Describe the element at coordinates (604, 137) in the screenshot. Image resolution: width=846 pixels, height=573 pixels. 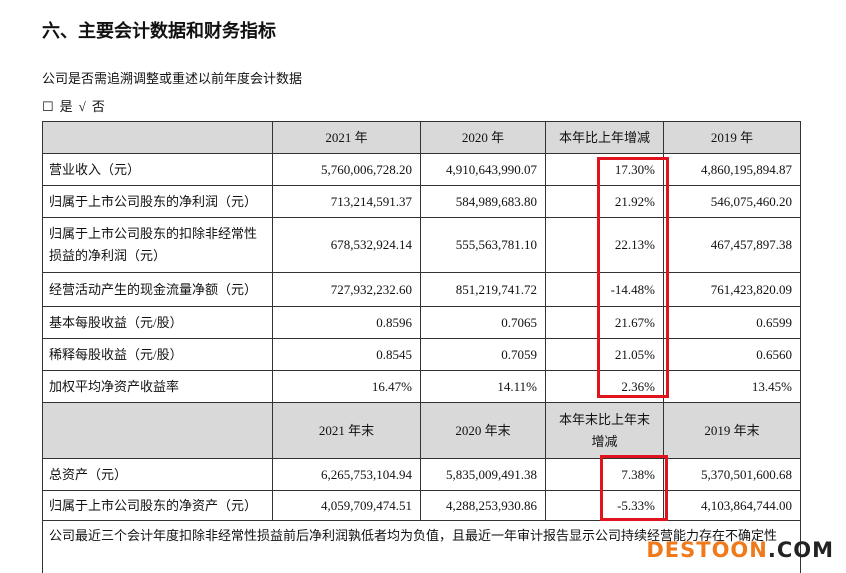
I see `header-cell: 本年比上年增减` at that location.